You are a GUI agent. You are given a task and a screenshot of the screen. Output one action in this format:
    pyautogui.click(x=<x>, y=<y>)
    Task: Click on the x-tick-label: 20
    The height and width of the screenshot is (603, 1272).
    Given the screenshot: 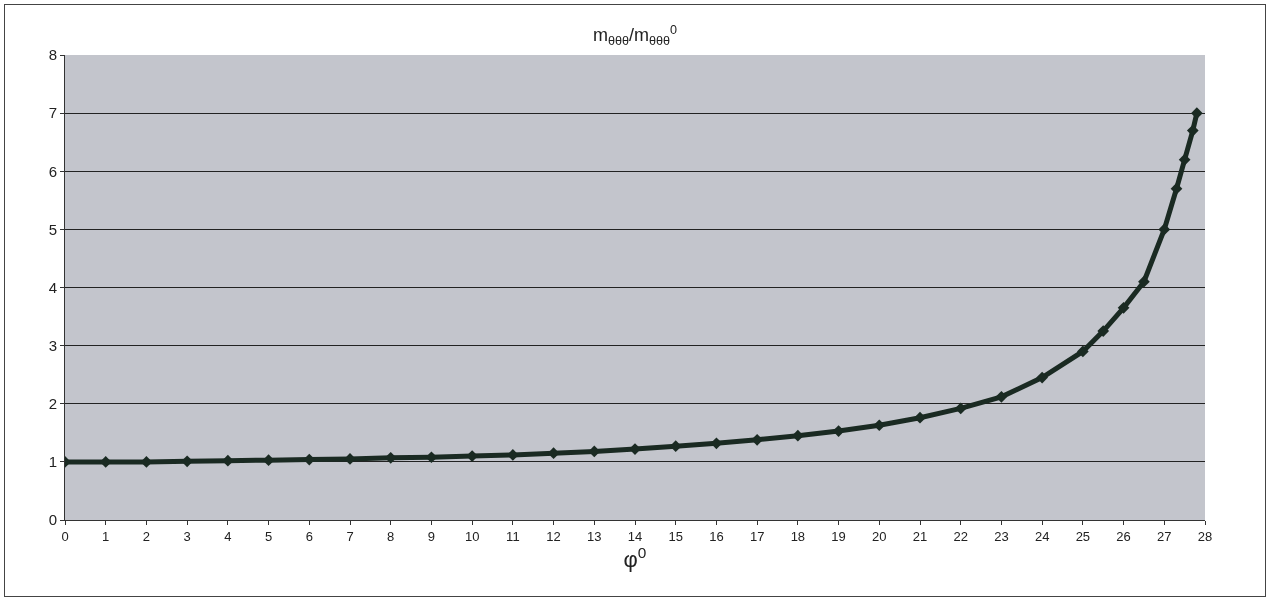 What is the action you would take?
    pyautogui.click(x=879, y=536)
    